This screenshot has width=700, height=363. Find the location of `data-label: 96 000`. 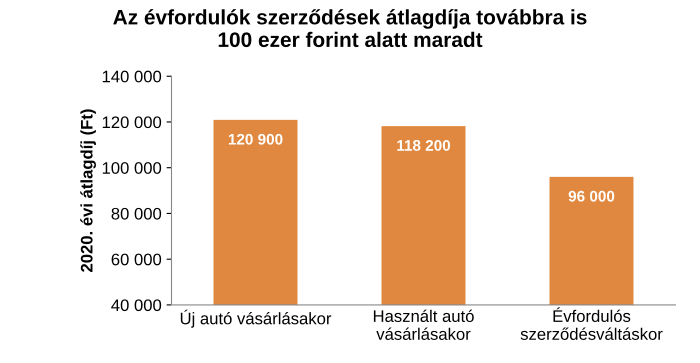

data-label: 96 000 is located at coordinates (591, 196).